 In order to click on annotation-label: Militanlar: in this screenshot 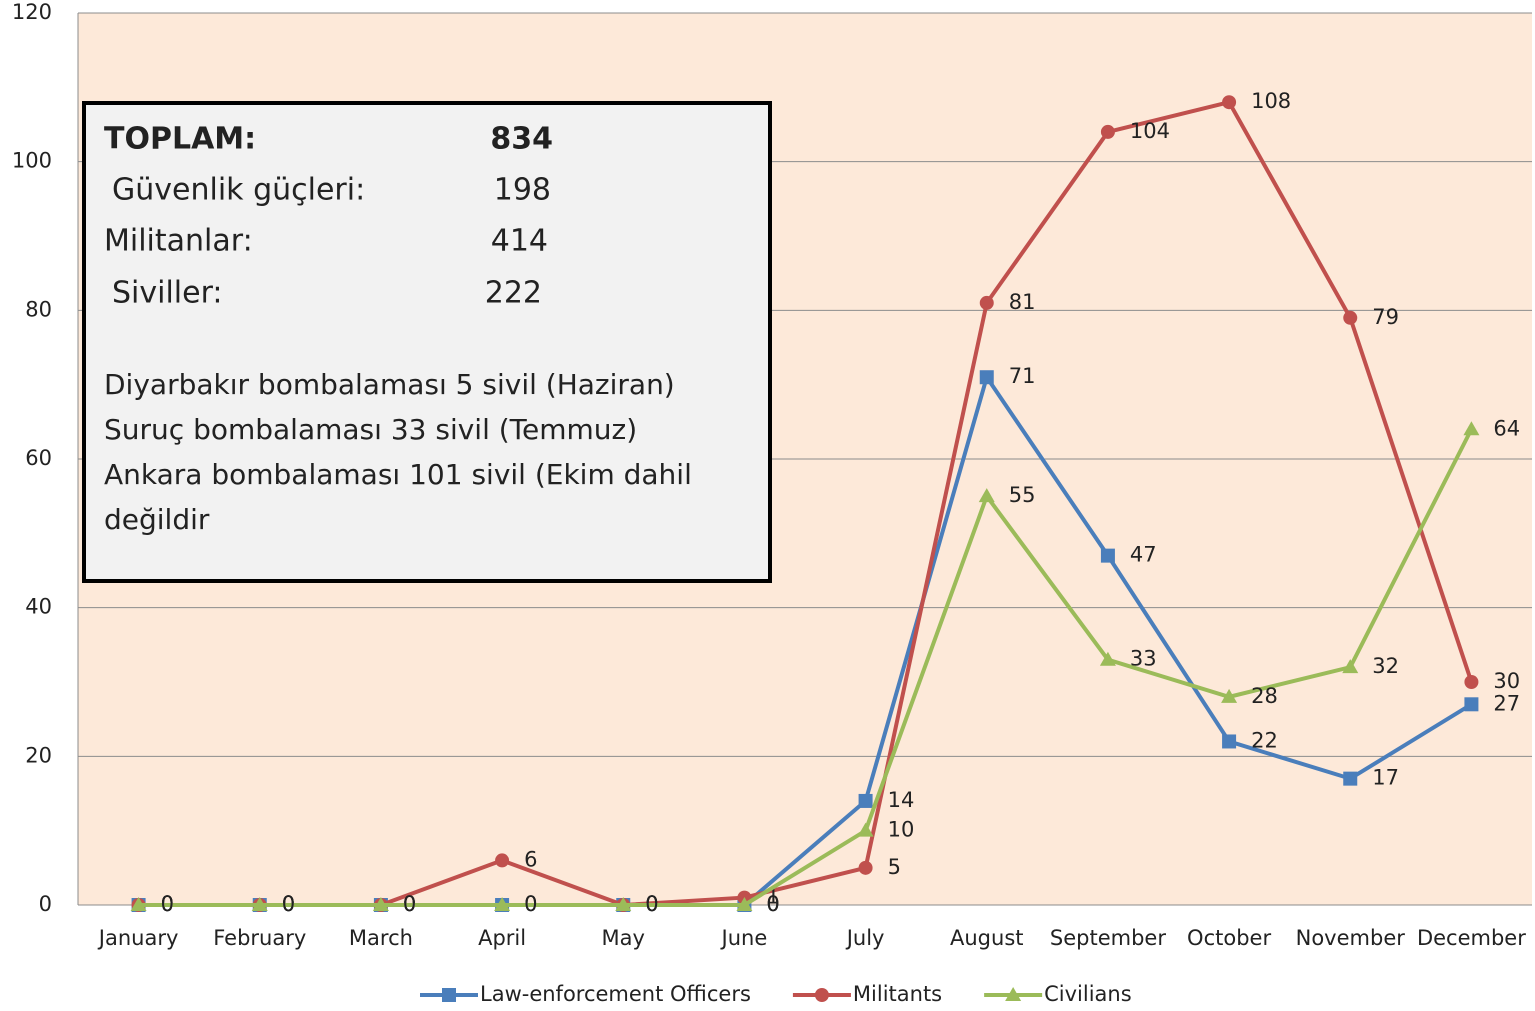, I will do `click(178, 241)`.